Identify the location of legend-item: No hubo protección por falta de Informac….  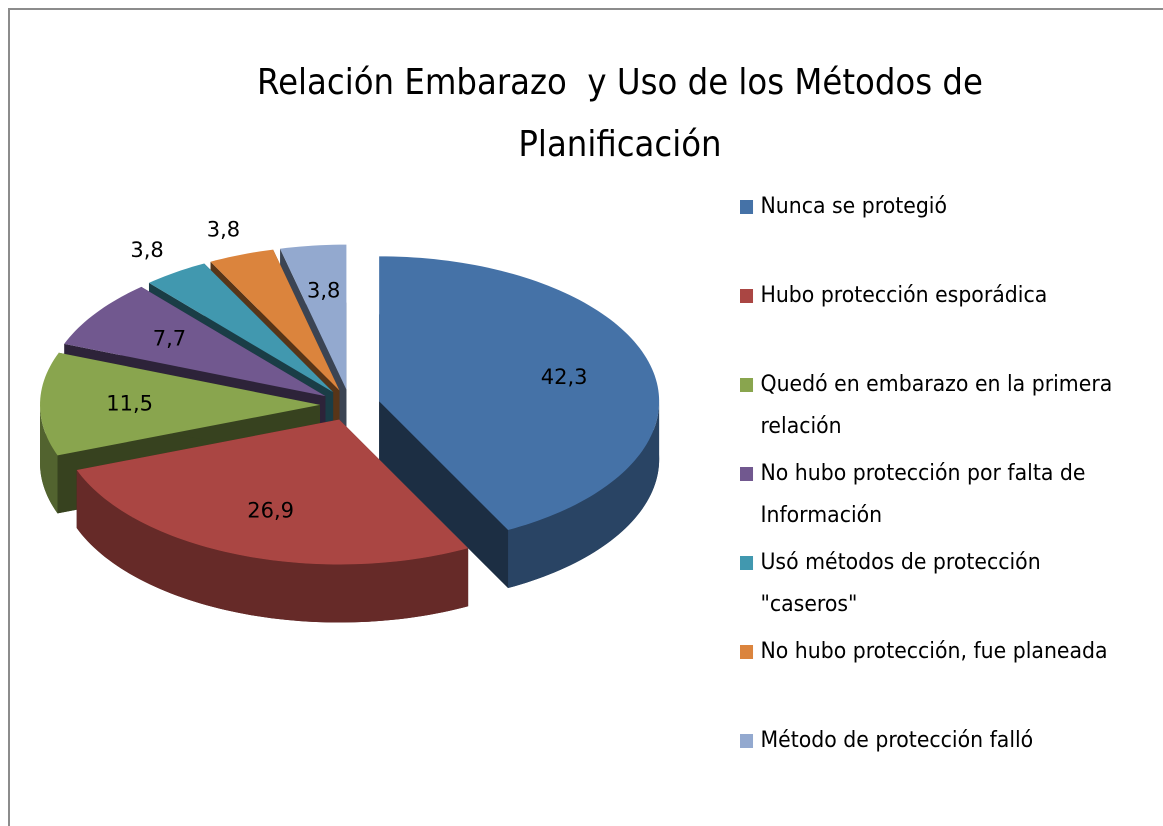
(940, 497).